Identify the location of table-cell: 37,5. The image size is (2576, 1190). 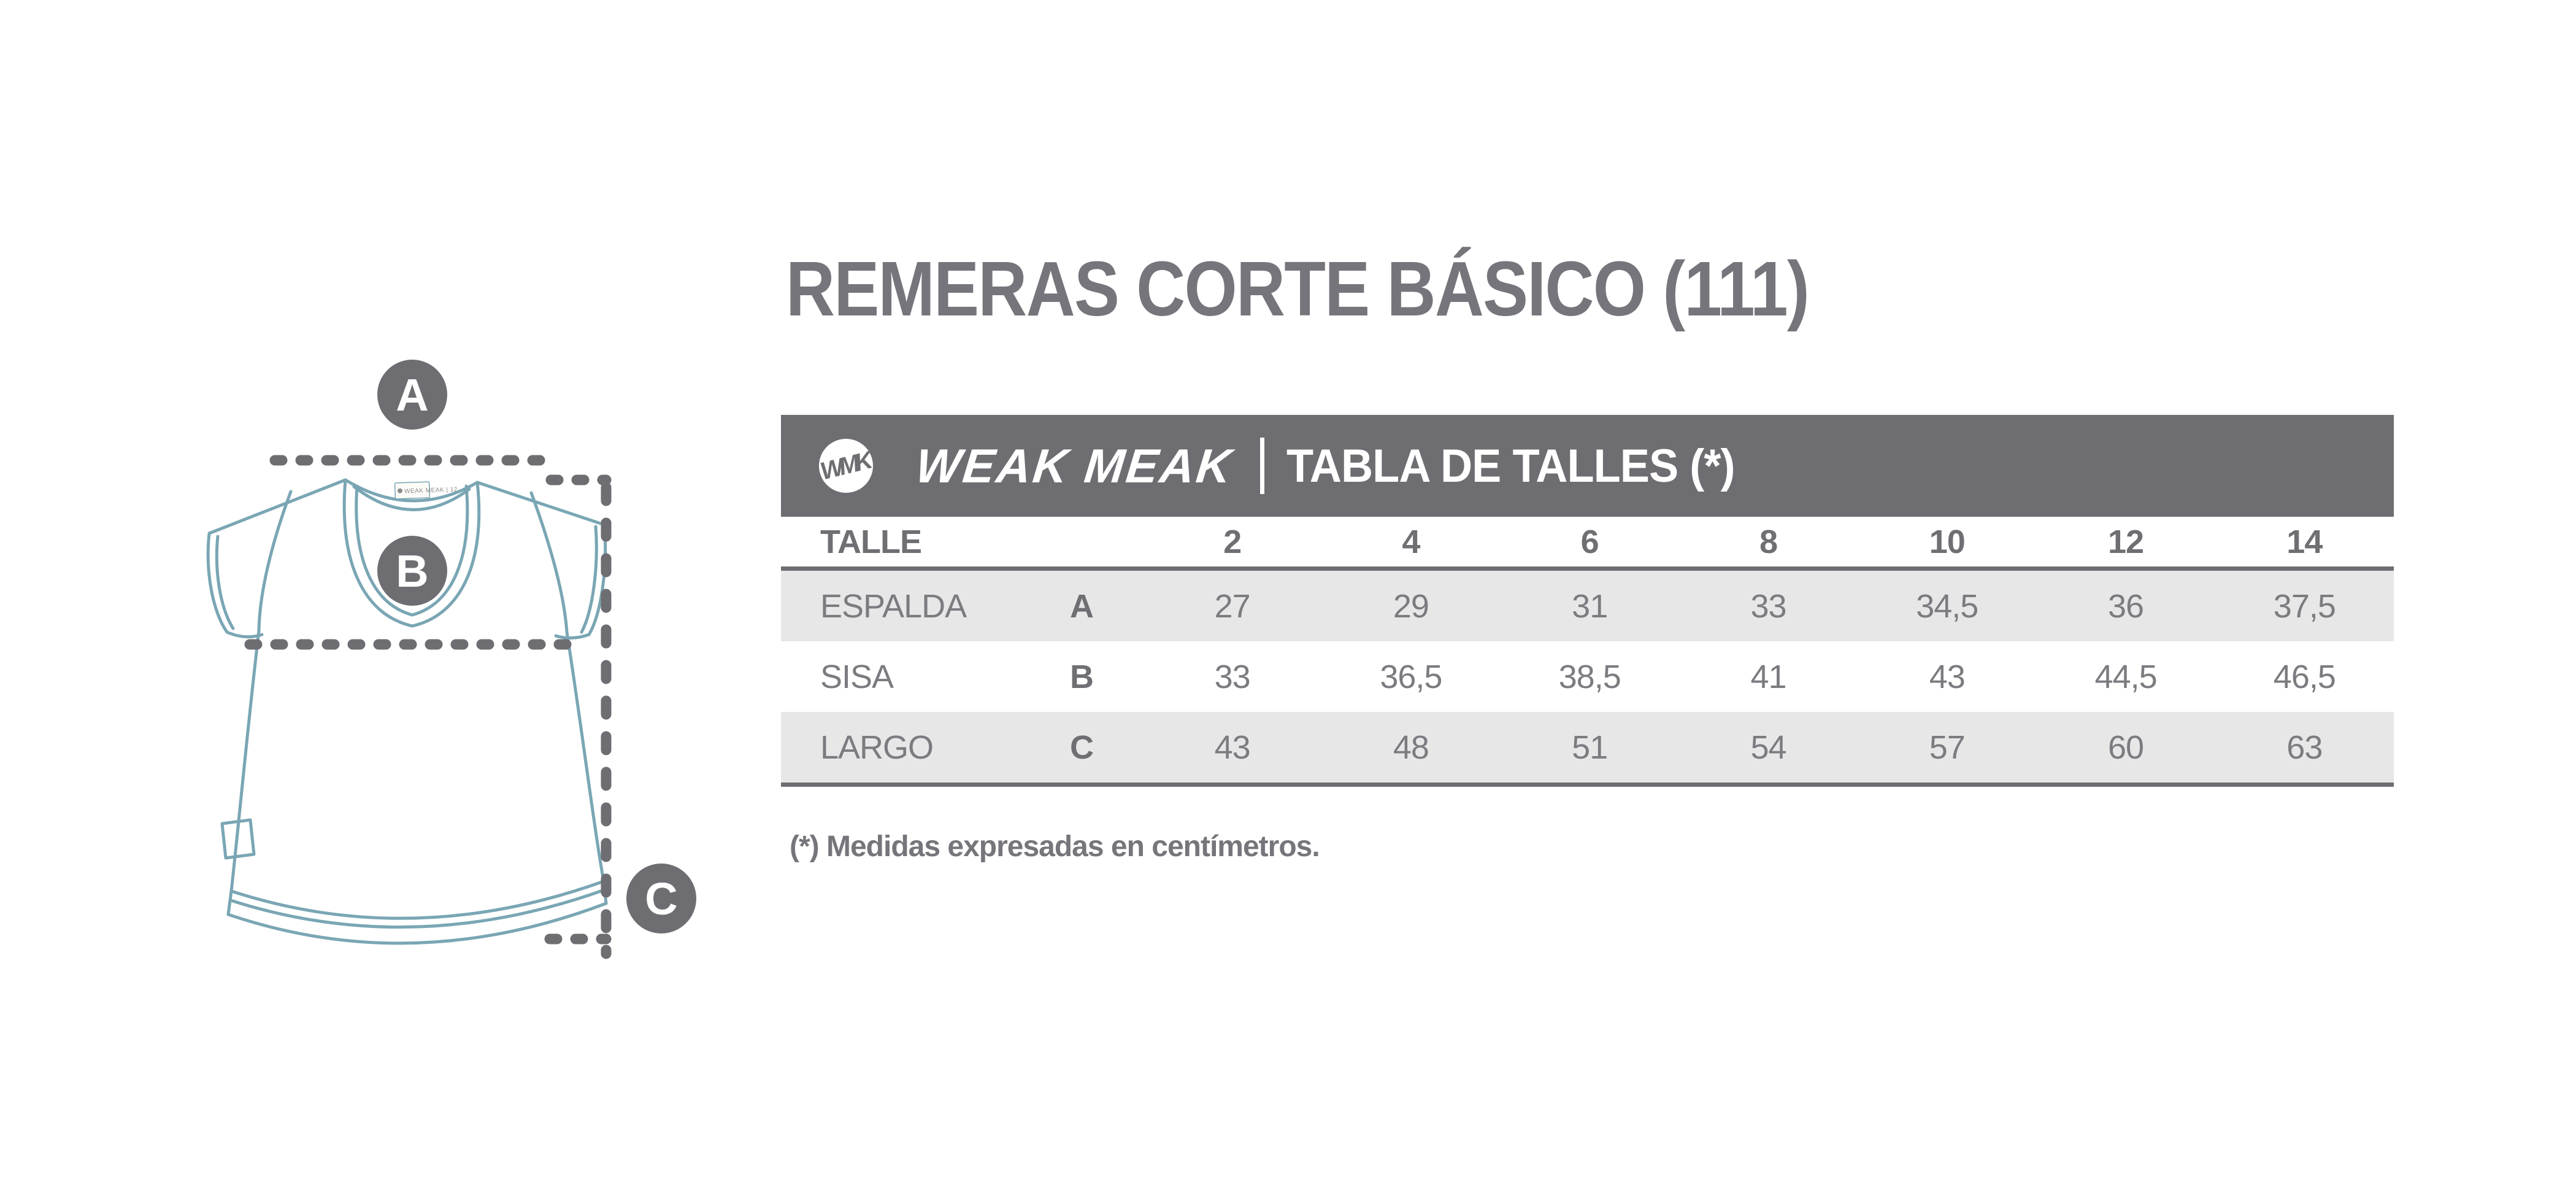
(2304, 606).